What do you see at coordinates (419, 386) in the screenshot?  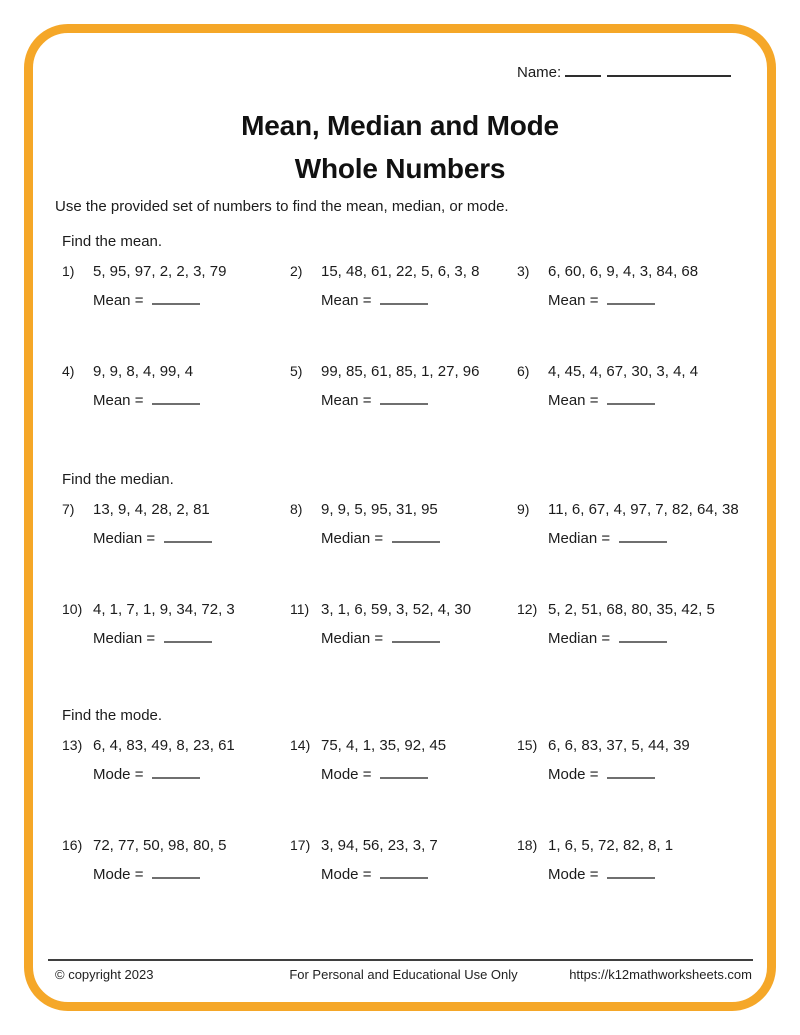 I see `problem-body: 99, 85, 61, 85, 1, 27, 96 Mean =` at bounding box center [419, 386].